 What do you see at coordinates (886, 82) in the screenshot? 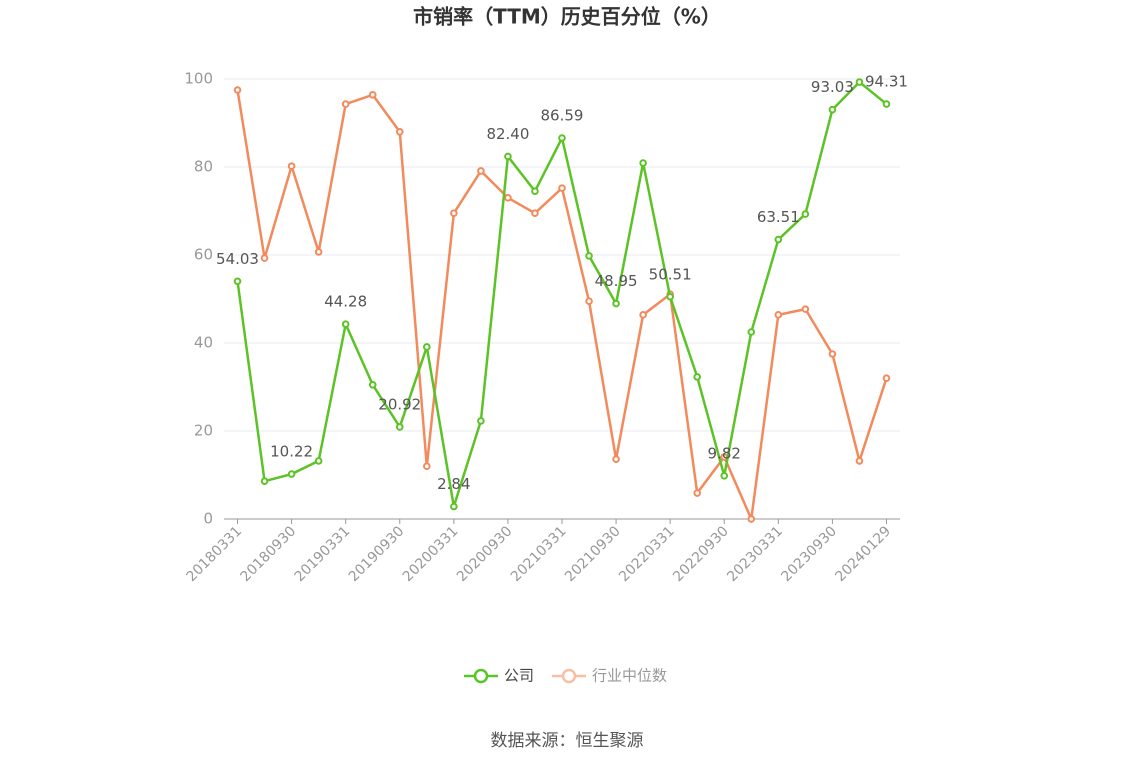
I see `data-label: 94.31` at bounding box center [886, 82].